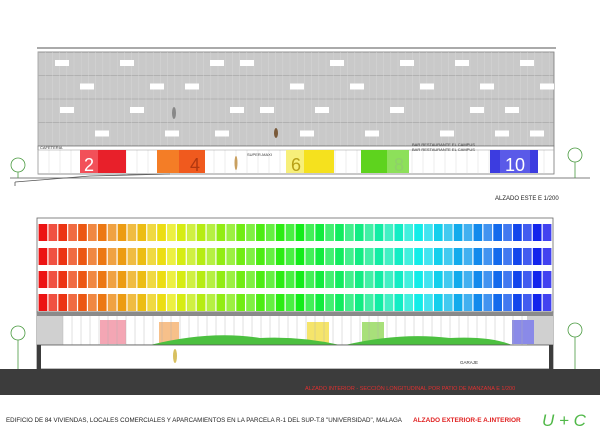  What do you see at coordinates (195, 165) in the screenshot?
I see `shop-number-4: 4` at bounding box center [195, 165].